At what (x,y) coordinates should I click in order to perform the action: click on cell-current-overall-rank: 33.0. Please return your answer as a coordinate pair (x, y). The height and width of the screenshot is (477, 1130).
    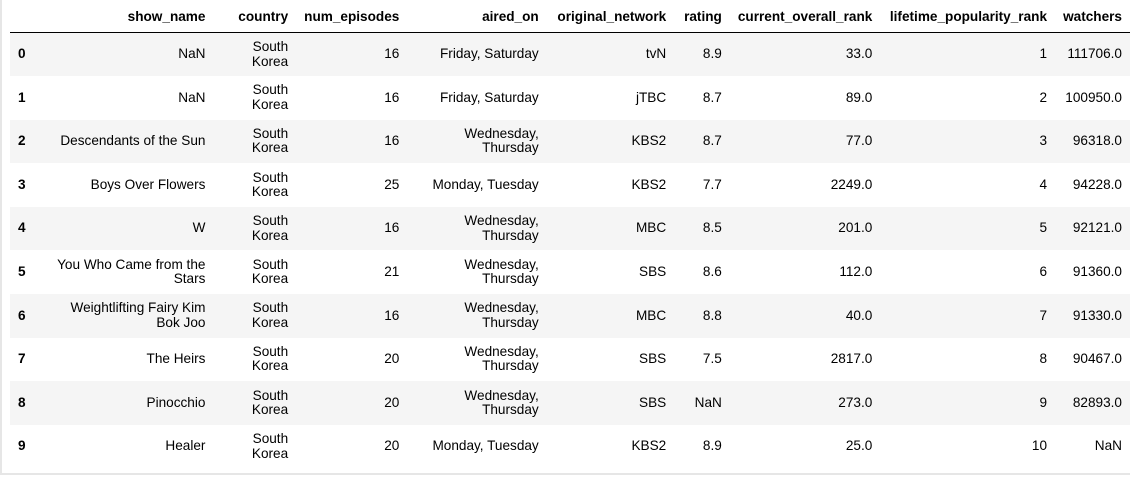
    Looking at the image, I should click on (859, 54).